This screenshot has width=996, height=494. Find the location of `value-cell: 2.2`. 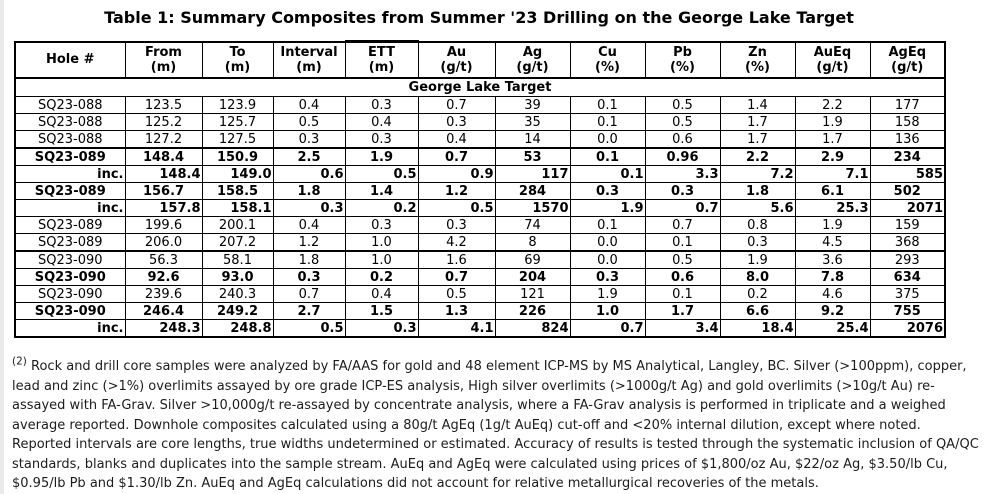

value-cell: 2.2 is located at coordinates (757, 156).